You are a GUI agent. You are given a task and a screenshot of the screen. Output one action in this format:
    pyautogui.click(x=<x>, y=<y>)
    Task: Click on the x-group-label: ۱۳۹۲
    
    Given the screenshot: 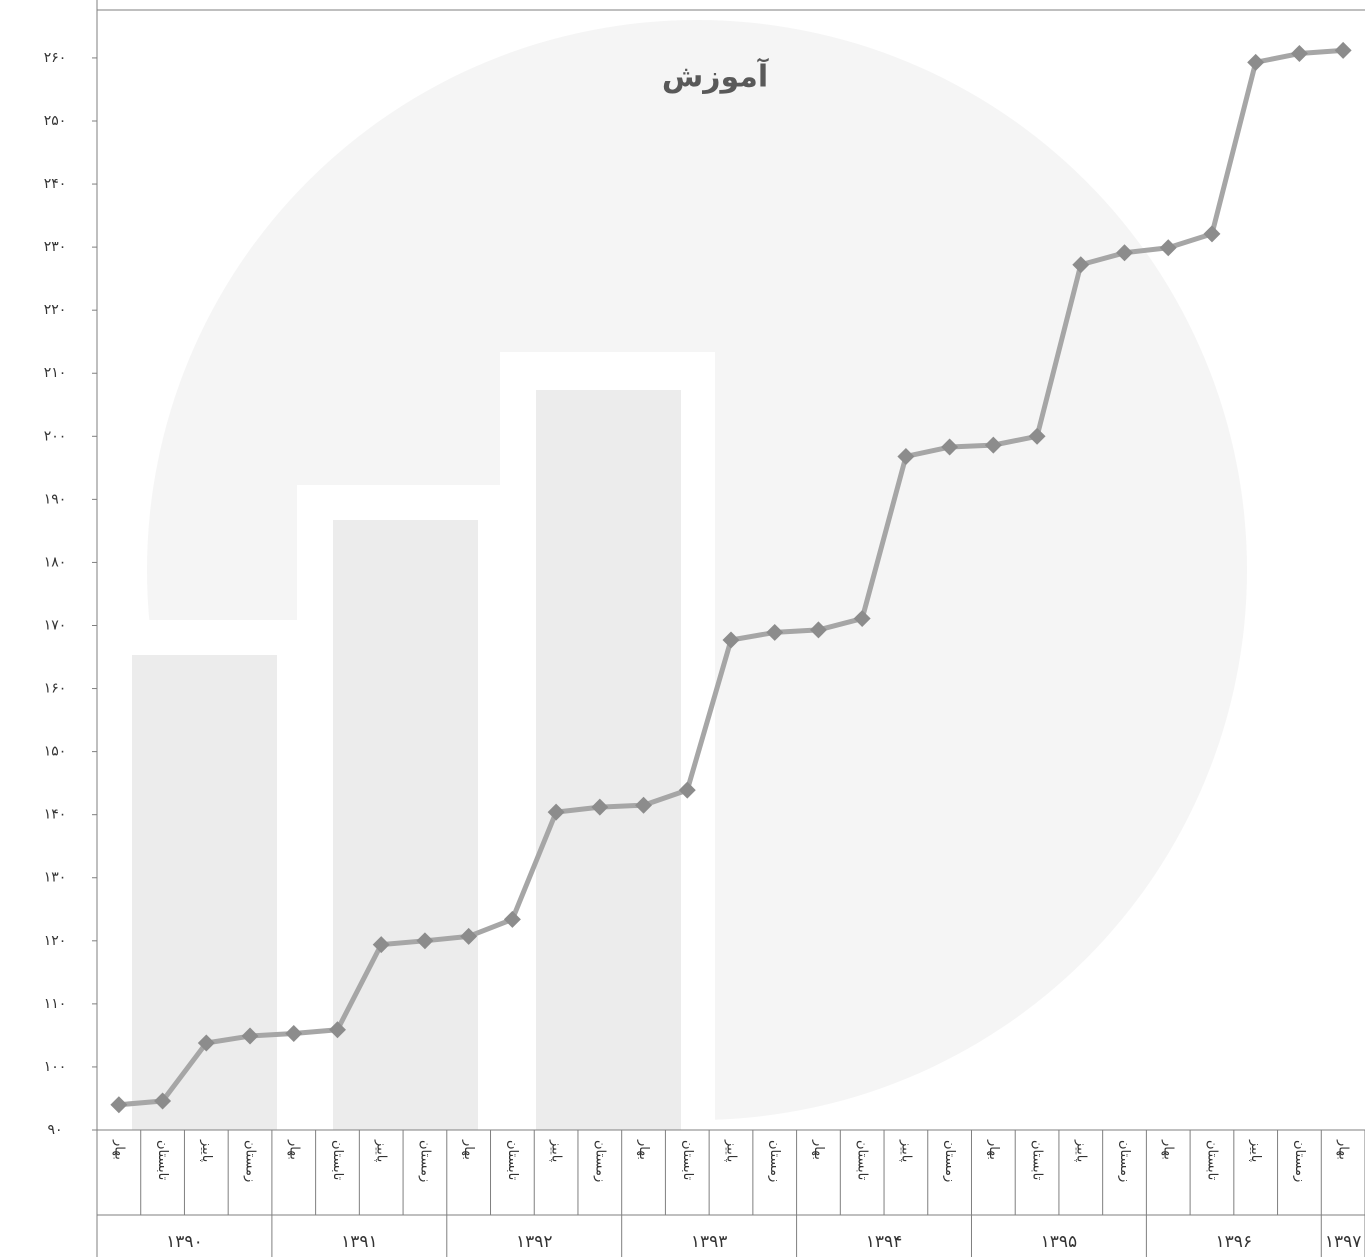 What is the action you would take?
    pyautogui.click(x=534, y=1242)
    